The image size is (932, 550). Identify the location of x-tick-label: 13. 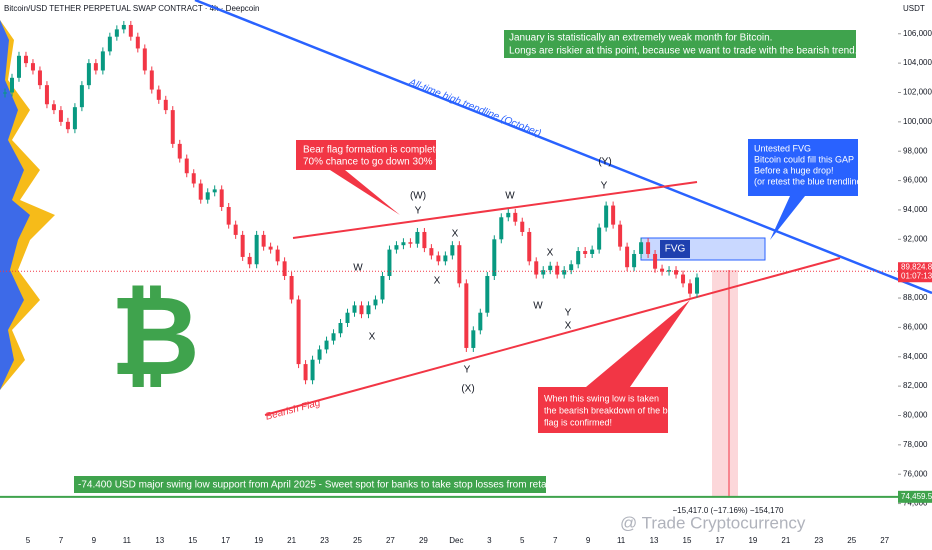
(654, 540).